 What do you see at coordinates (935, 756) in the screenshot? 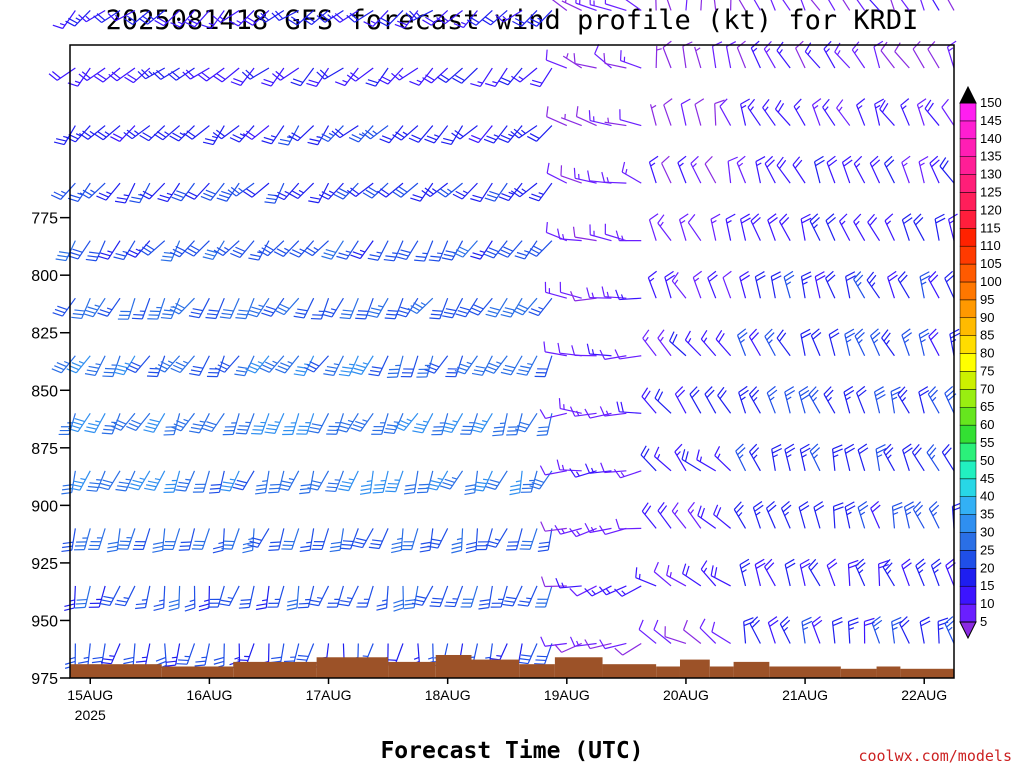
I see `credit-link: coolwx.com/models` at bounding box center [935, 756].